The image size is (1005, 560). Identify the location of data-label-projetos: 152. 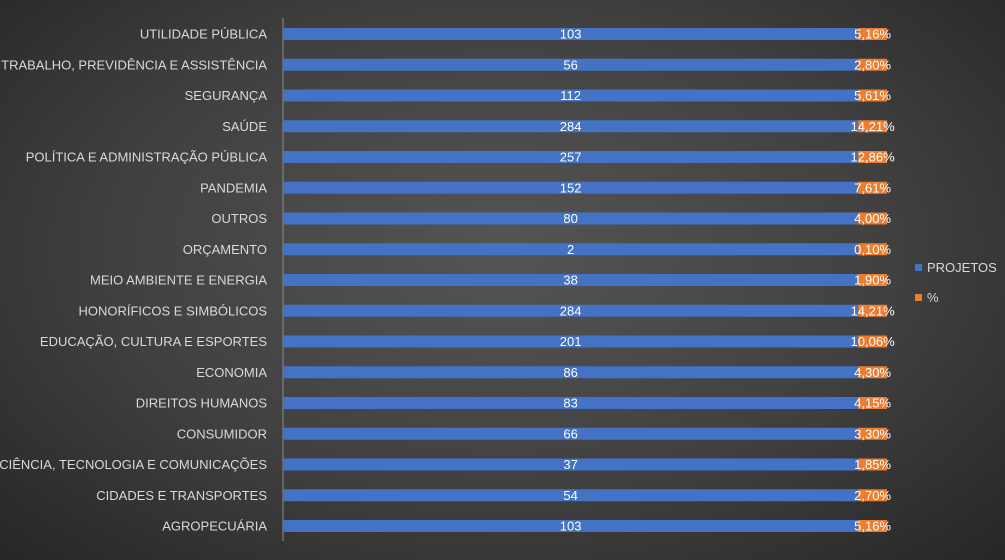
(571, 187).